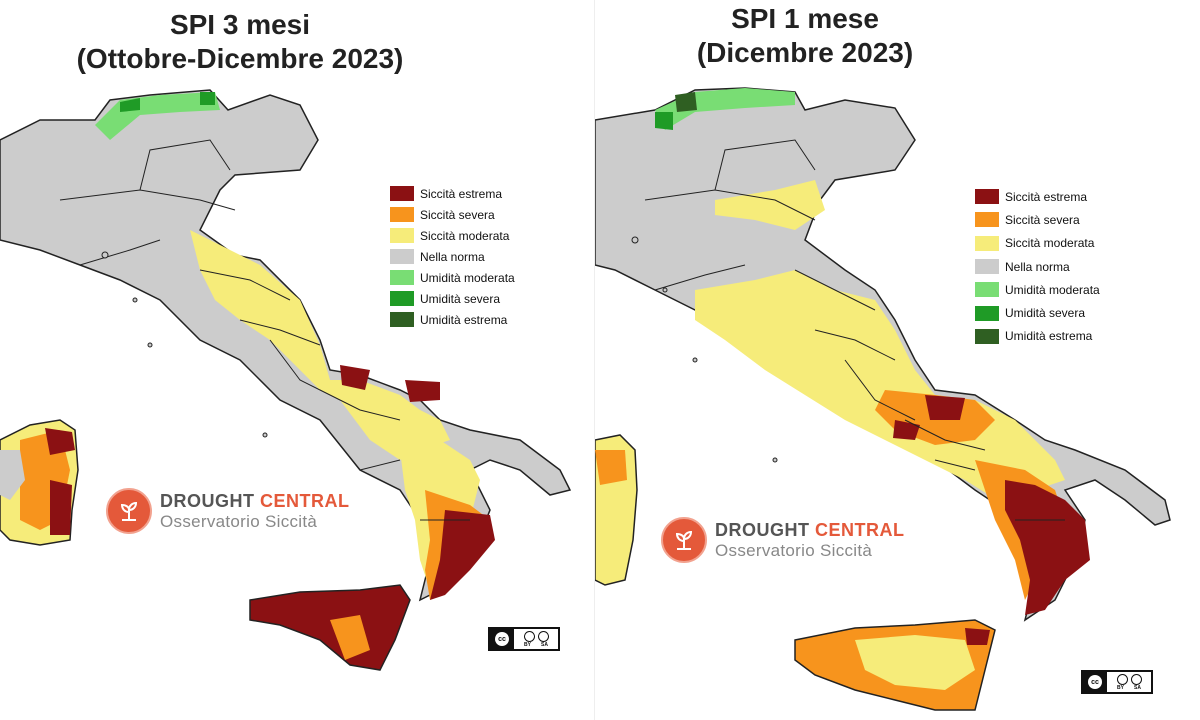 This screenshot has width=1200, height=720. I want to click on sicily-severe, so click(350, 637).